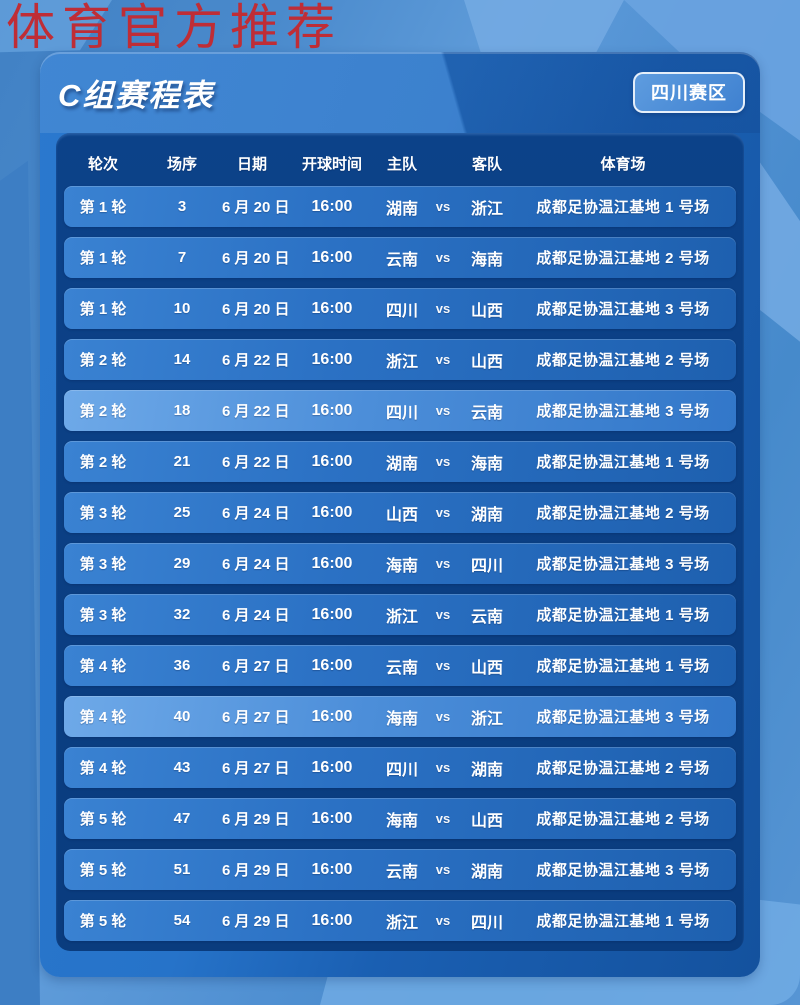  Describe the element at coordinates (182, 410) in the screenshot. I see `cell-match-no: 18` at that location.